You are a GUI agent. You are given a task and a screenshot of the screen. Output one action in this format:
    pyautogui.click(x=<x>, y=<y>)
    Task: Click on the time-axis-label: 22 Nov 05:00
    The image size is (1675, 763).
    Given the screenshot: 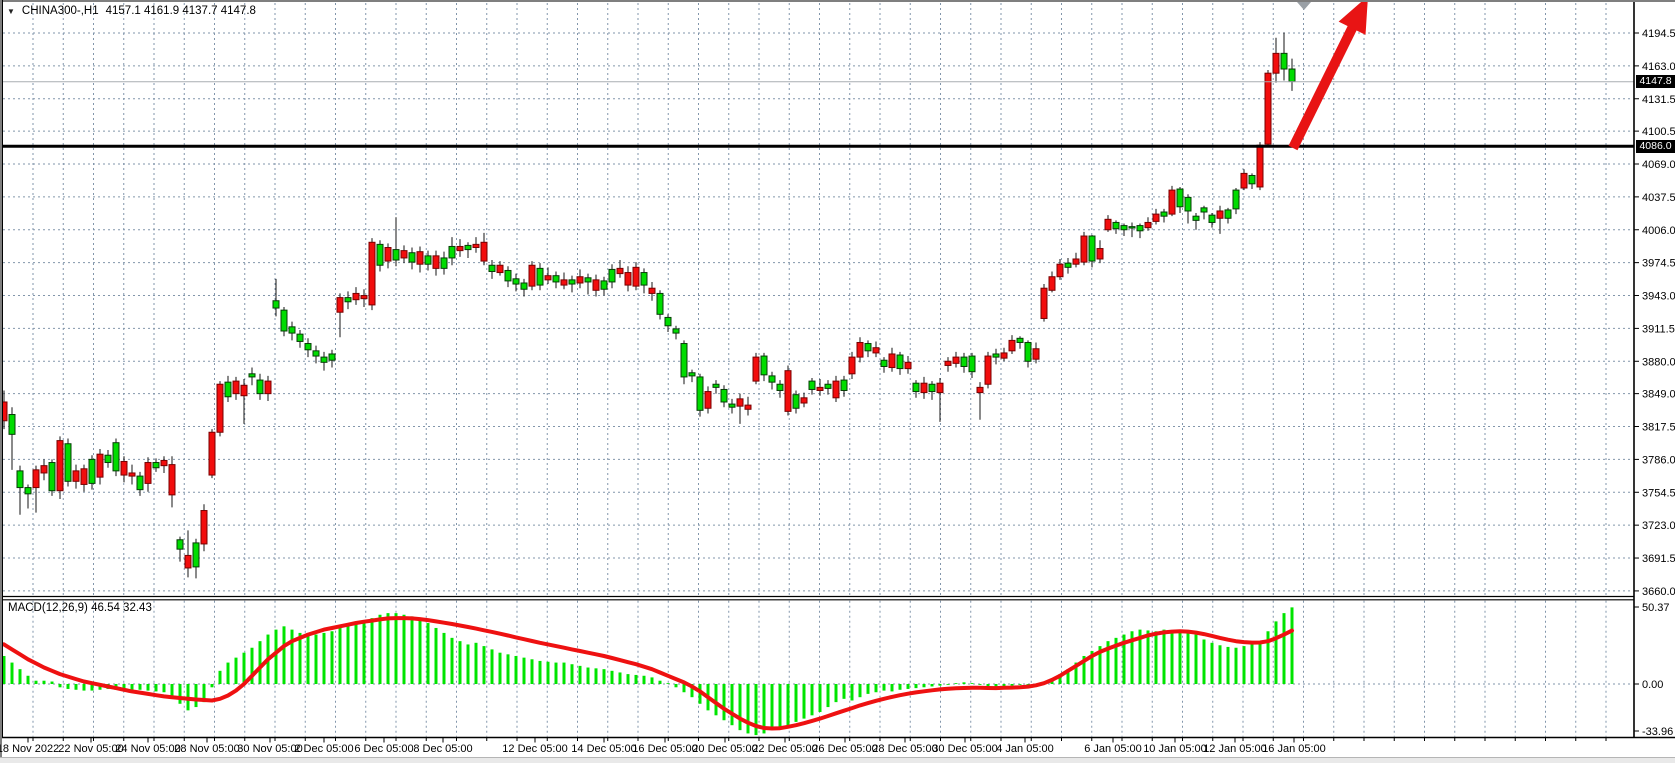 What is the action you would take?
    pyautogui.click(x=90, y=749)
    